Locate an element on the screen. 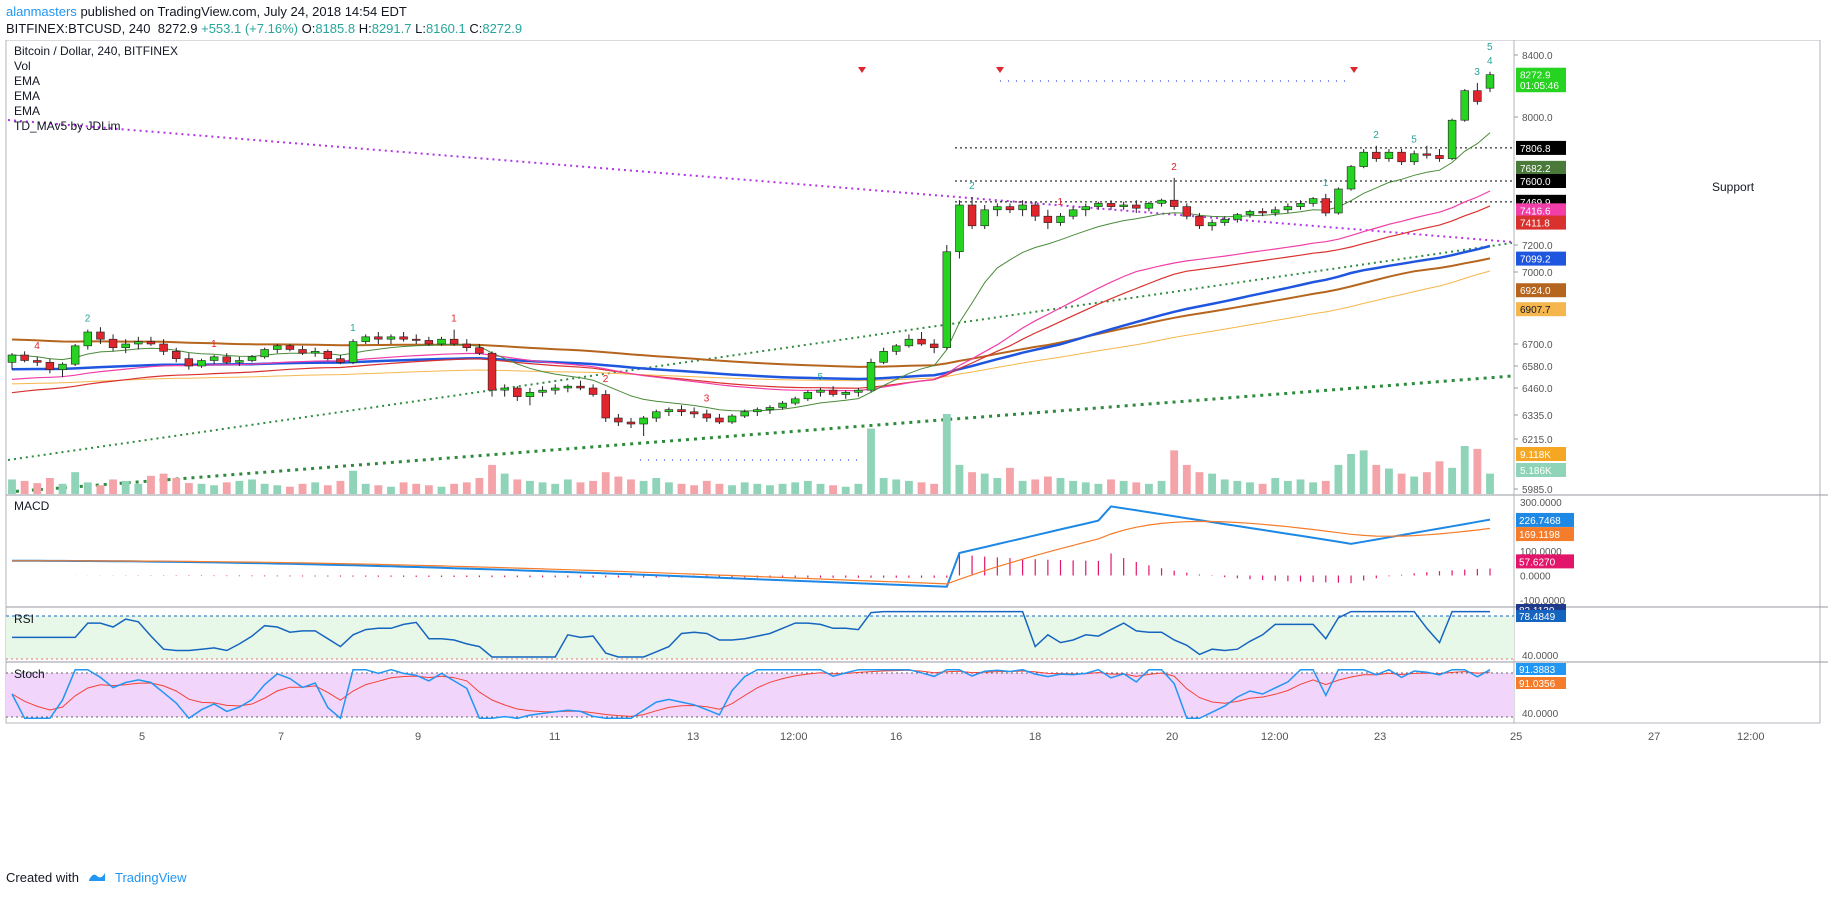 Image resolution: width=1828 pixels, height=897 pixels. x-axis-label: 13 is located at coordinates (693, 737).